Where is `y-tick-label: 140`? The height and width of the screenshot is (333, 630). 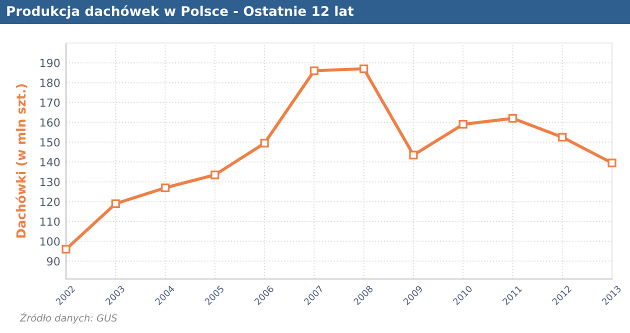
y-tick-label: 140 is located at coordinates (50, 162).